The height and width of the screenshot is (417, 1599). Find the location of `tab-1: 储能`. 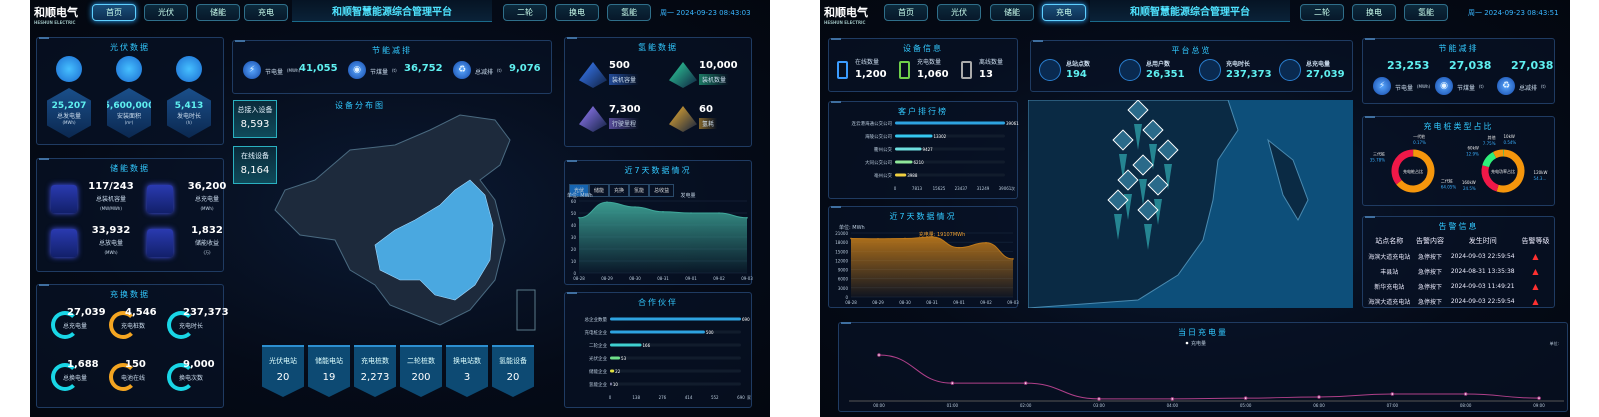

tab-1: 储能 is located at coordinates (599, 190).